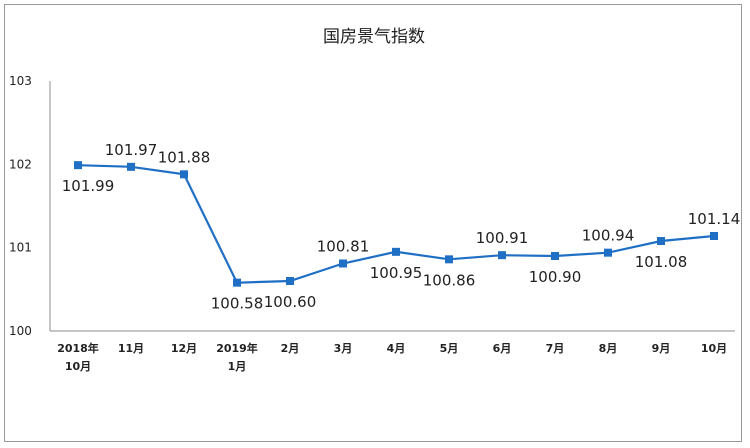  Describe the element at coordinates (20, 206) in the screenshot. I see `y-tick-labels: 100 101 102 103` at that location.